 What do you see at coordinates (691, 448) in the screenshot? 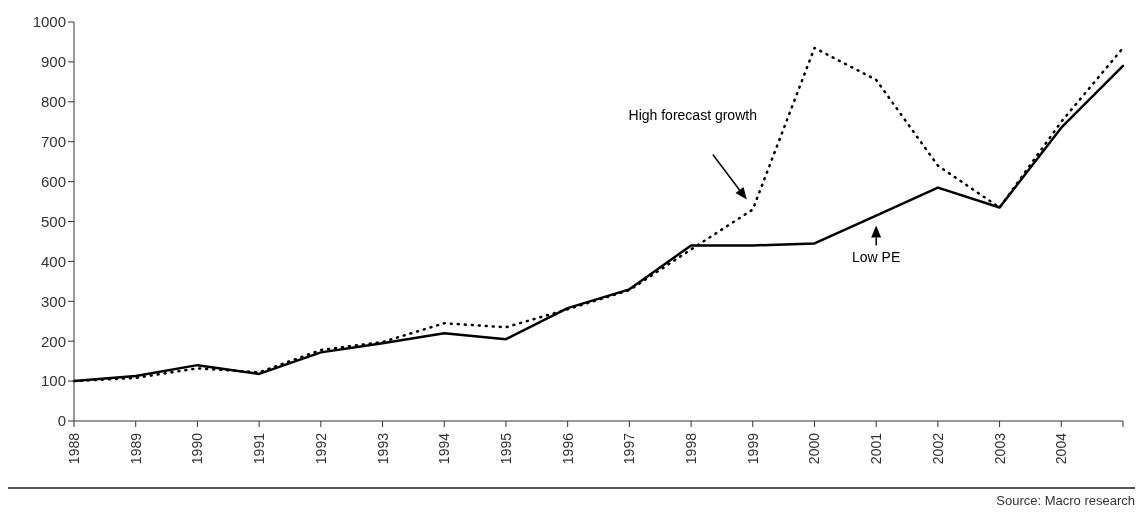
I see `x-tick-label: 1998` at bounding box center [691, 448].